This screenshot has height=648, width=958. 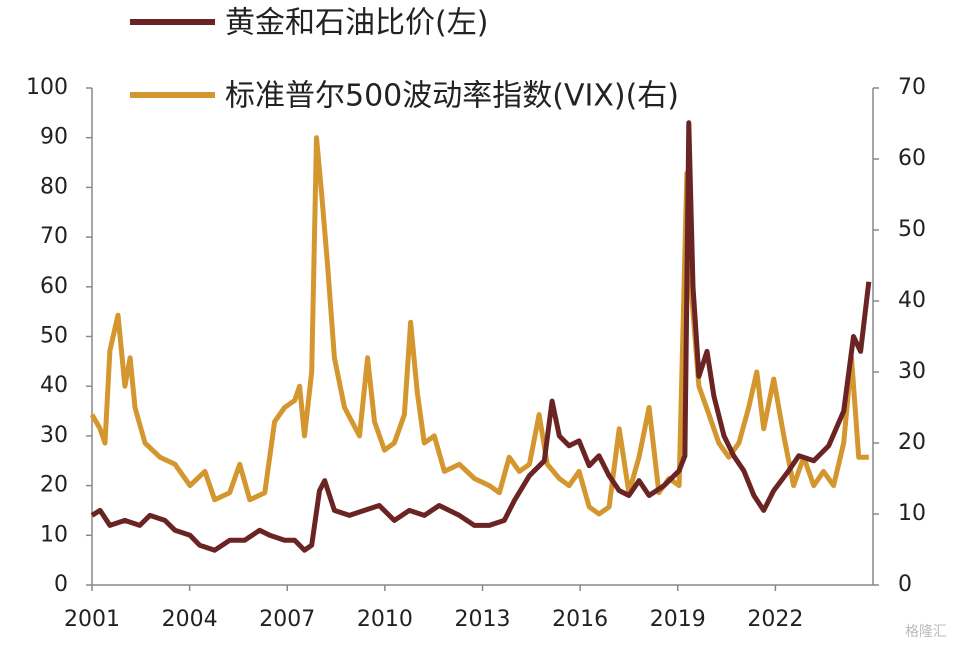 I want to click on y-tick-label: 10, so click(x=54, y=534).